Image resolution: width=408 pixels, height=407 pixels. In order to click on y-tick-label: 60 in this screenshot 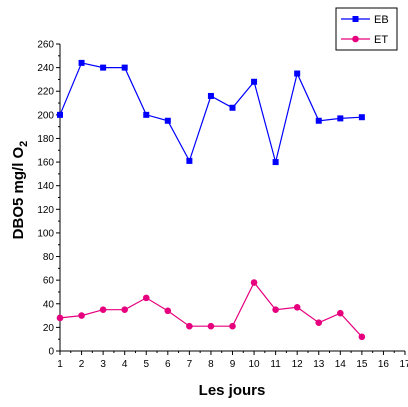, I will do `click(49, 281)`.